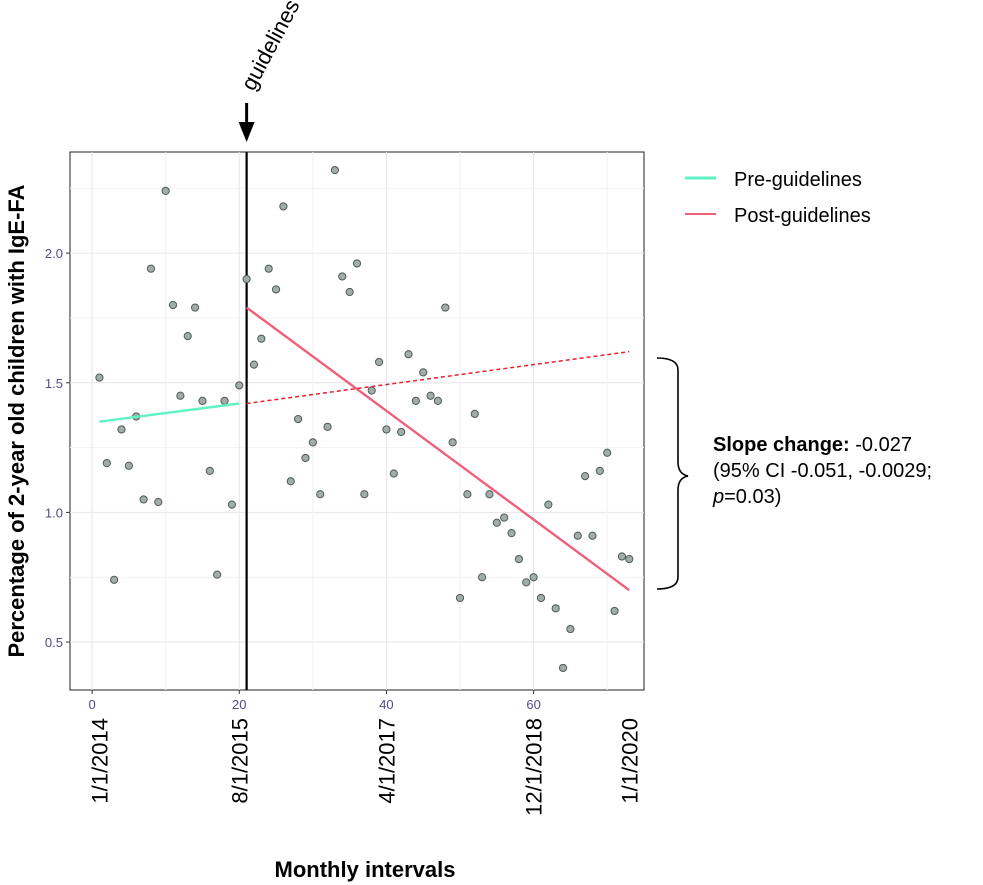 This screenshot has height=885, width=983. Describe the element at coordinates (880, 445) in the screenshot. I see `slope-change-value: -0.027` at that location.